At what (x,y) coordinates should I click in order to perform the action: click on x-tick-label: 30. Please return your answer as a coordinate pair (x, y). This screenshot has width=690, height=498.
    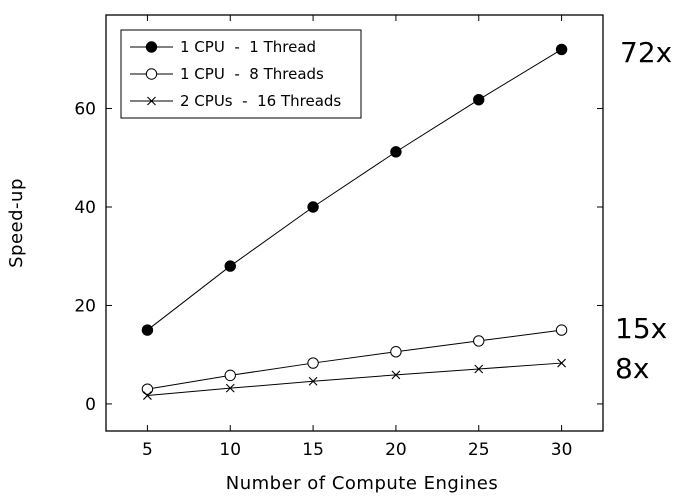
    Looking at the image, I should click on (562, 450).